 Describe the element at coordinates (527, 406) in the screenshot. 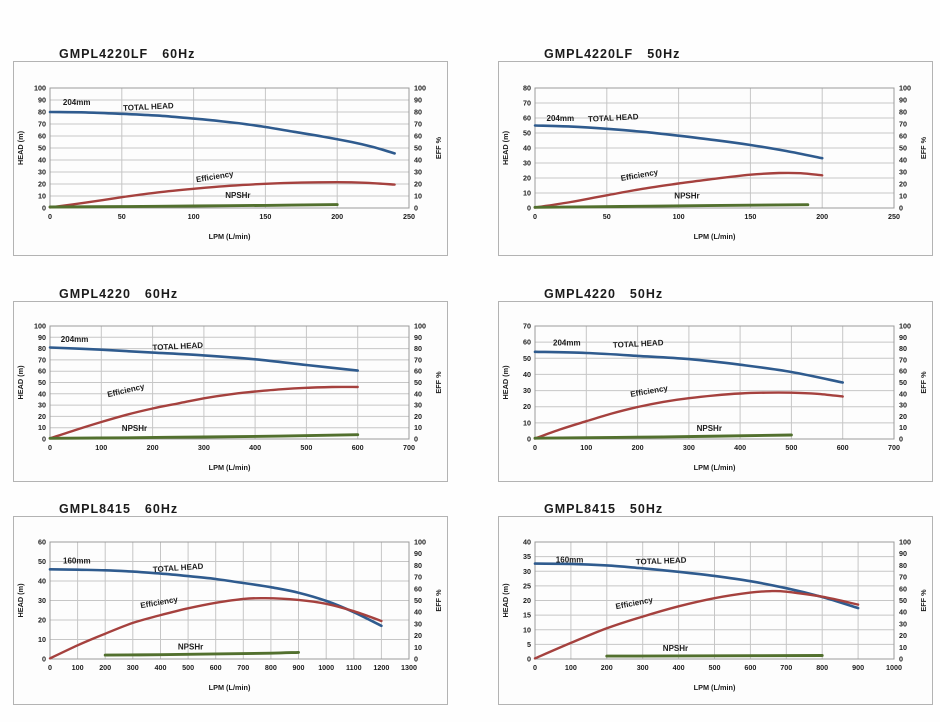

I see `y-left-tick-label: 20` at that location.